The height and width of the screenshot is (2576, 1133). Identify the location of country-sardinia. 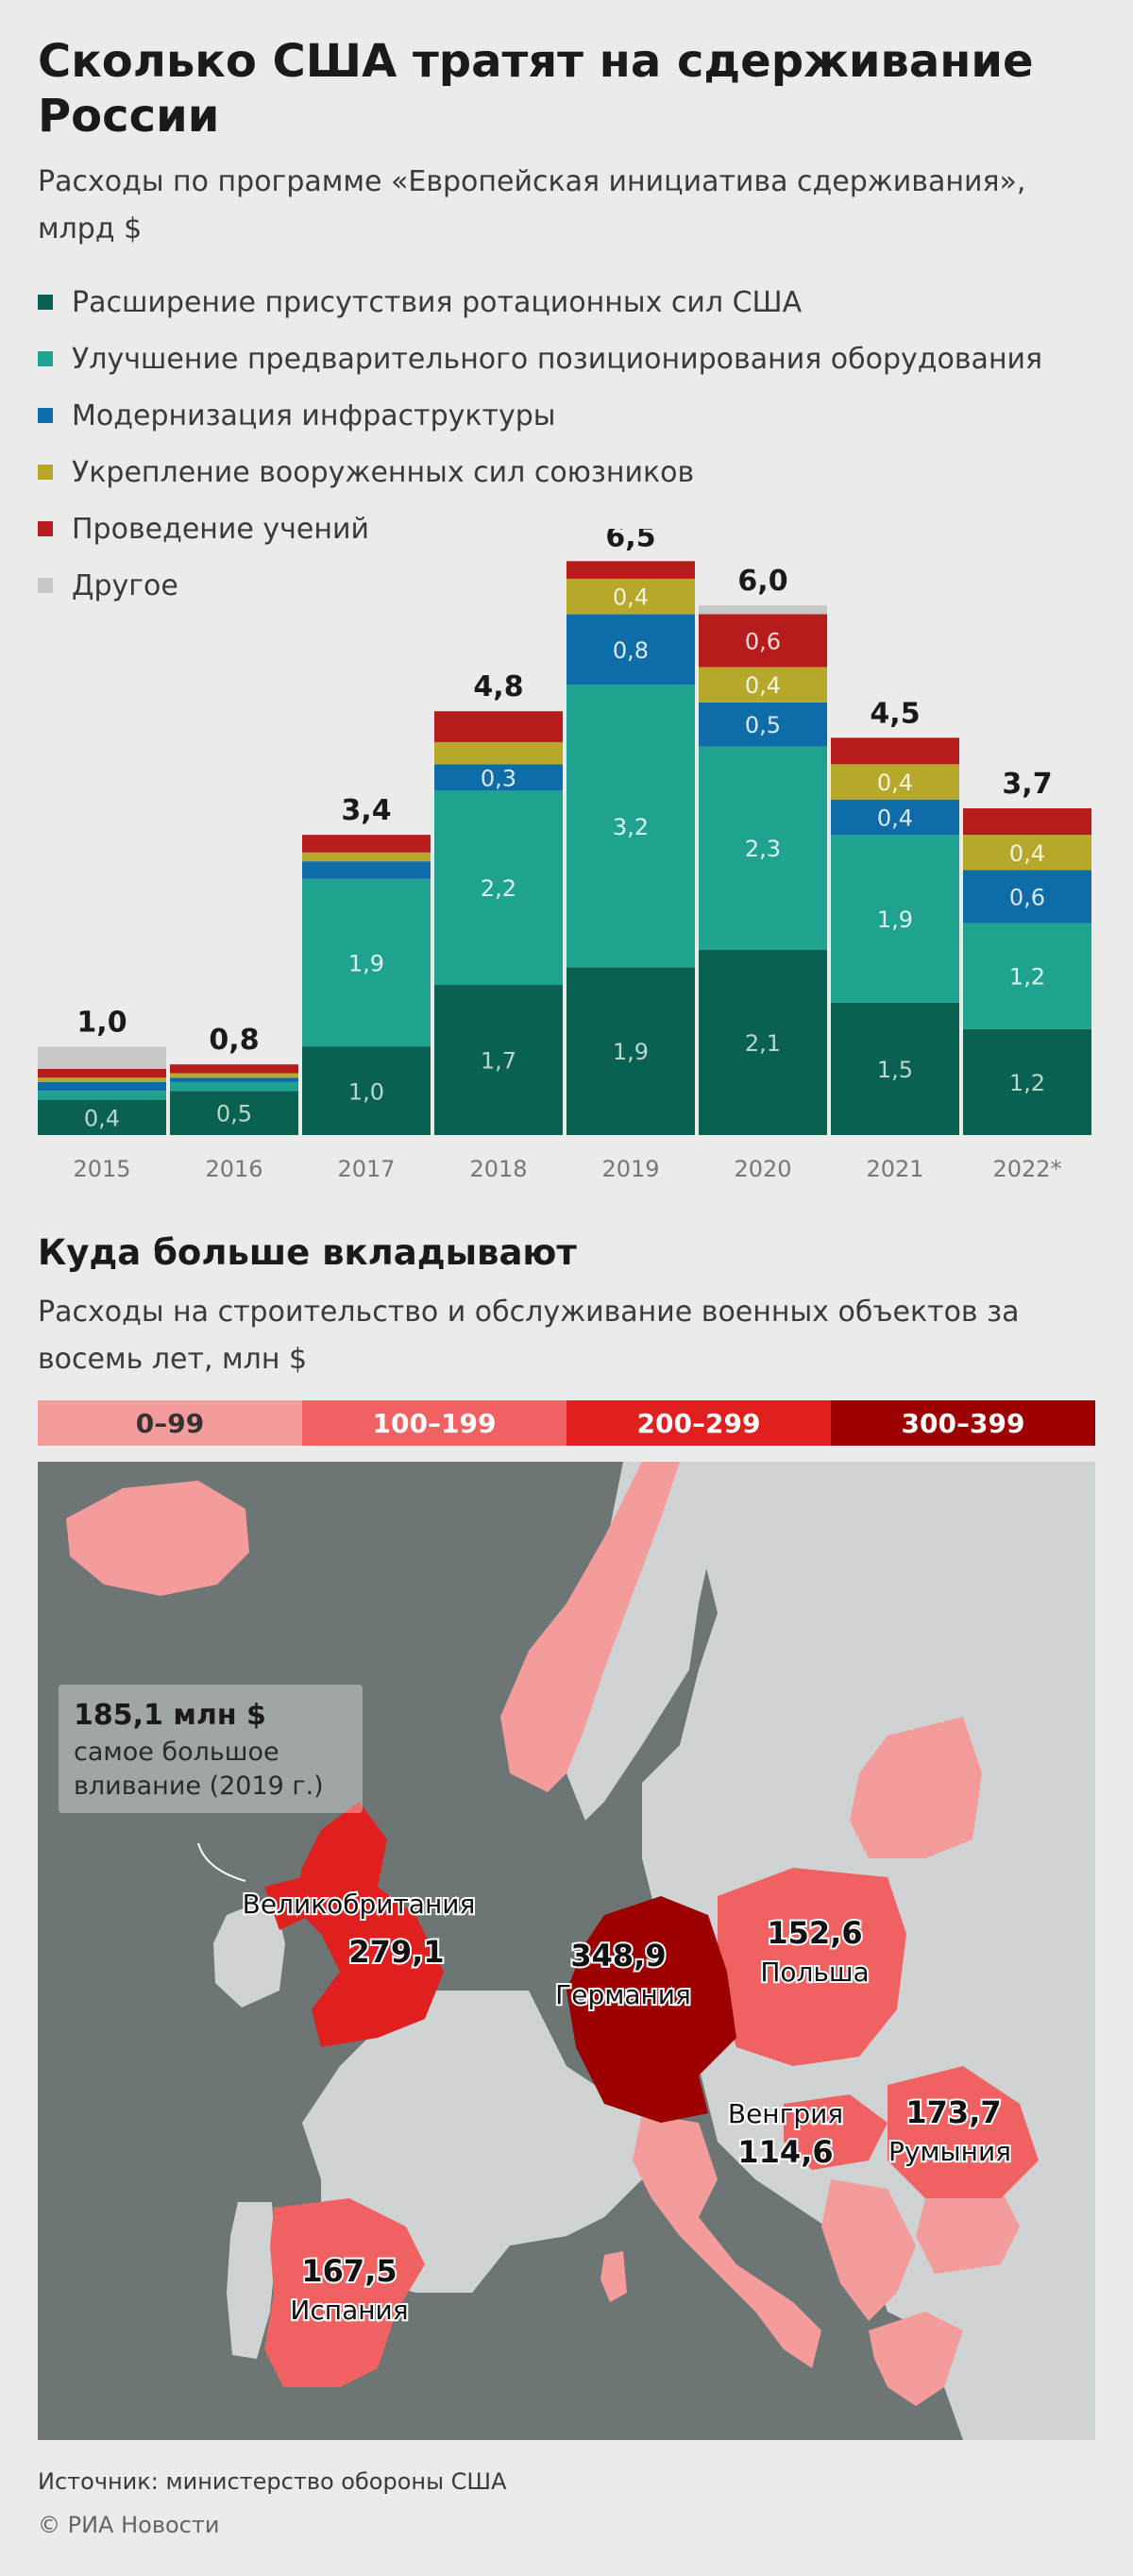
(613, 2276).